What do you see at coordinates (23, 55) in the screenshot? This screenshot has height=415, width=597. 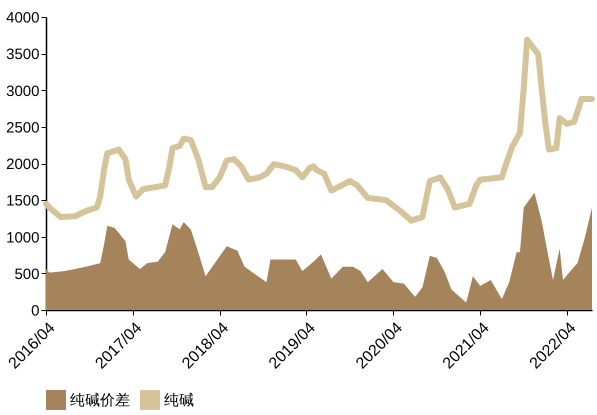 I see `y-tick-label: 3500` at bounding box center [23, 55].